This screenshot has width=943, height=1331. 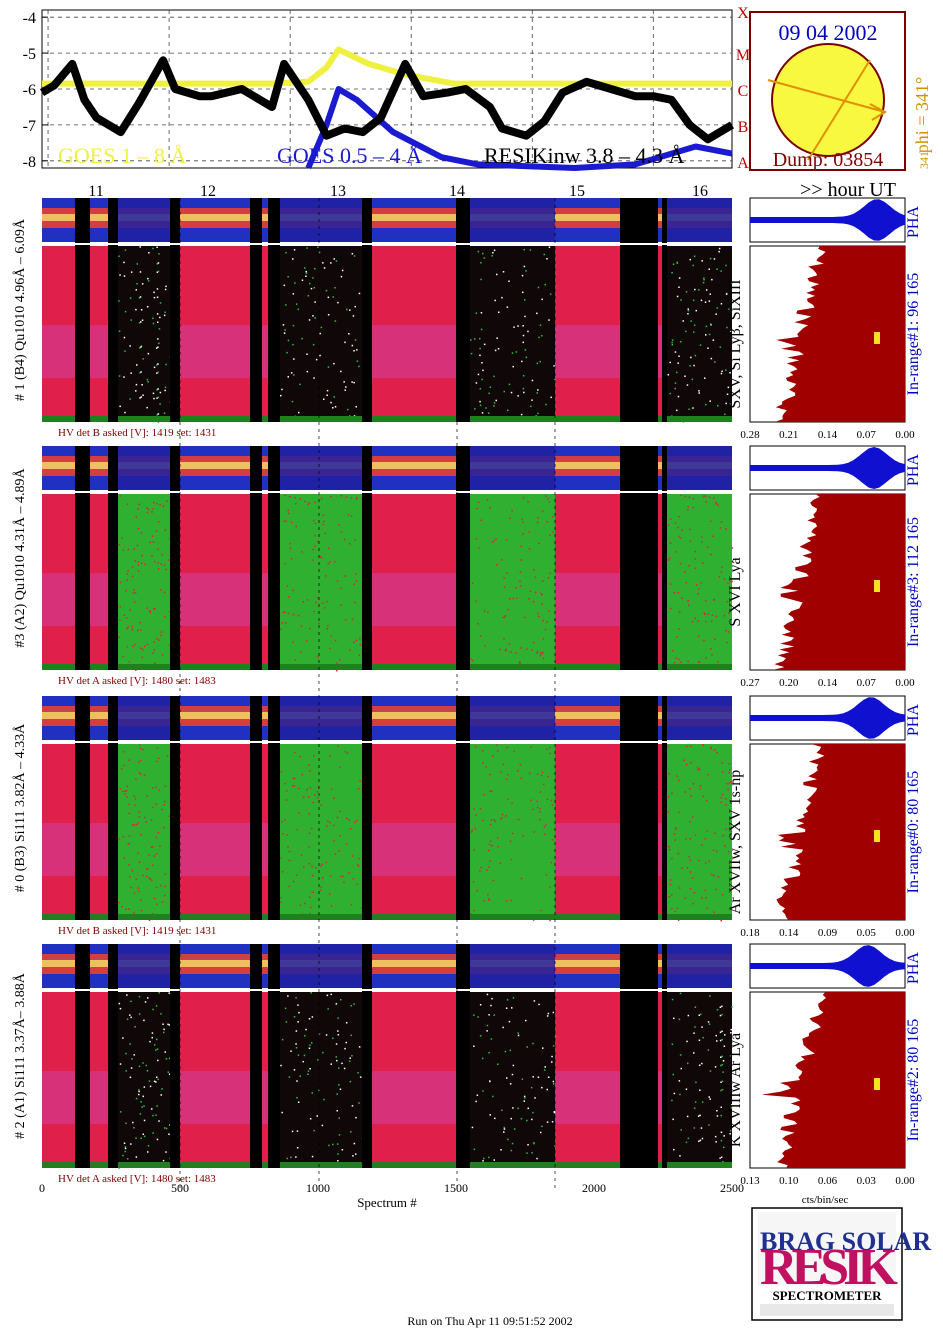 I want to click on histogram-tick-label: 0.20, so click(x=789, y=683).